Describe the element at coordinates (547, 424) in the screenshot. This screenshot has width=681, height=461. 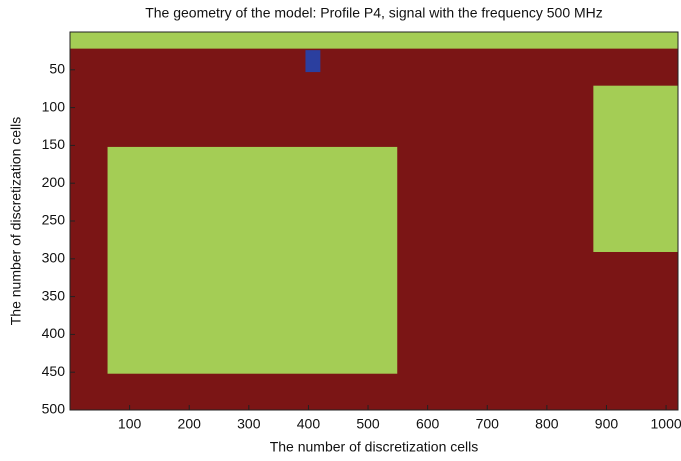
I see `x-tick-label: 800` at that location.